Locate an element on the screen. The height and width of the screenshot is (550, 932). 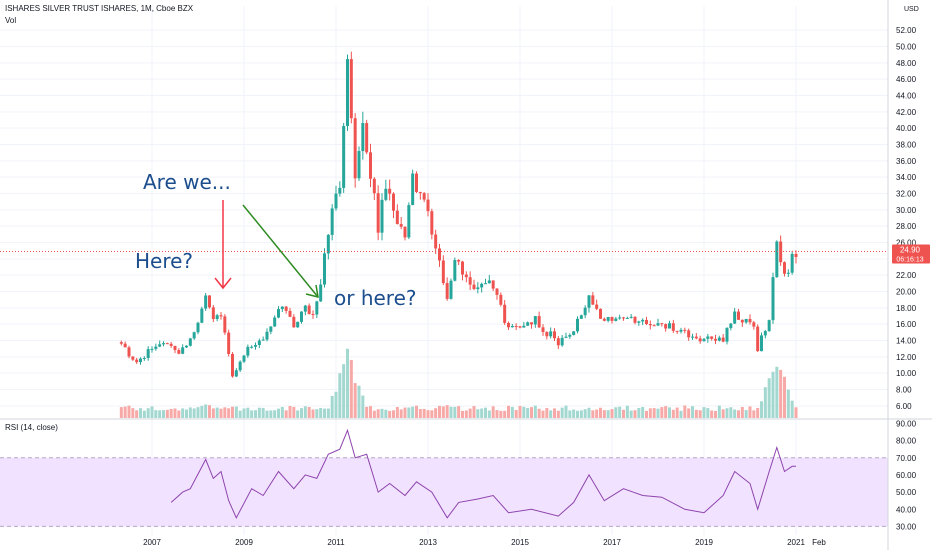
price-tick-label-15: 36.00 is located at coordinates (906, 161).